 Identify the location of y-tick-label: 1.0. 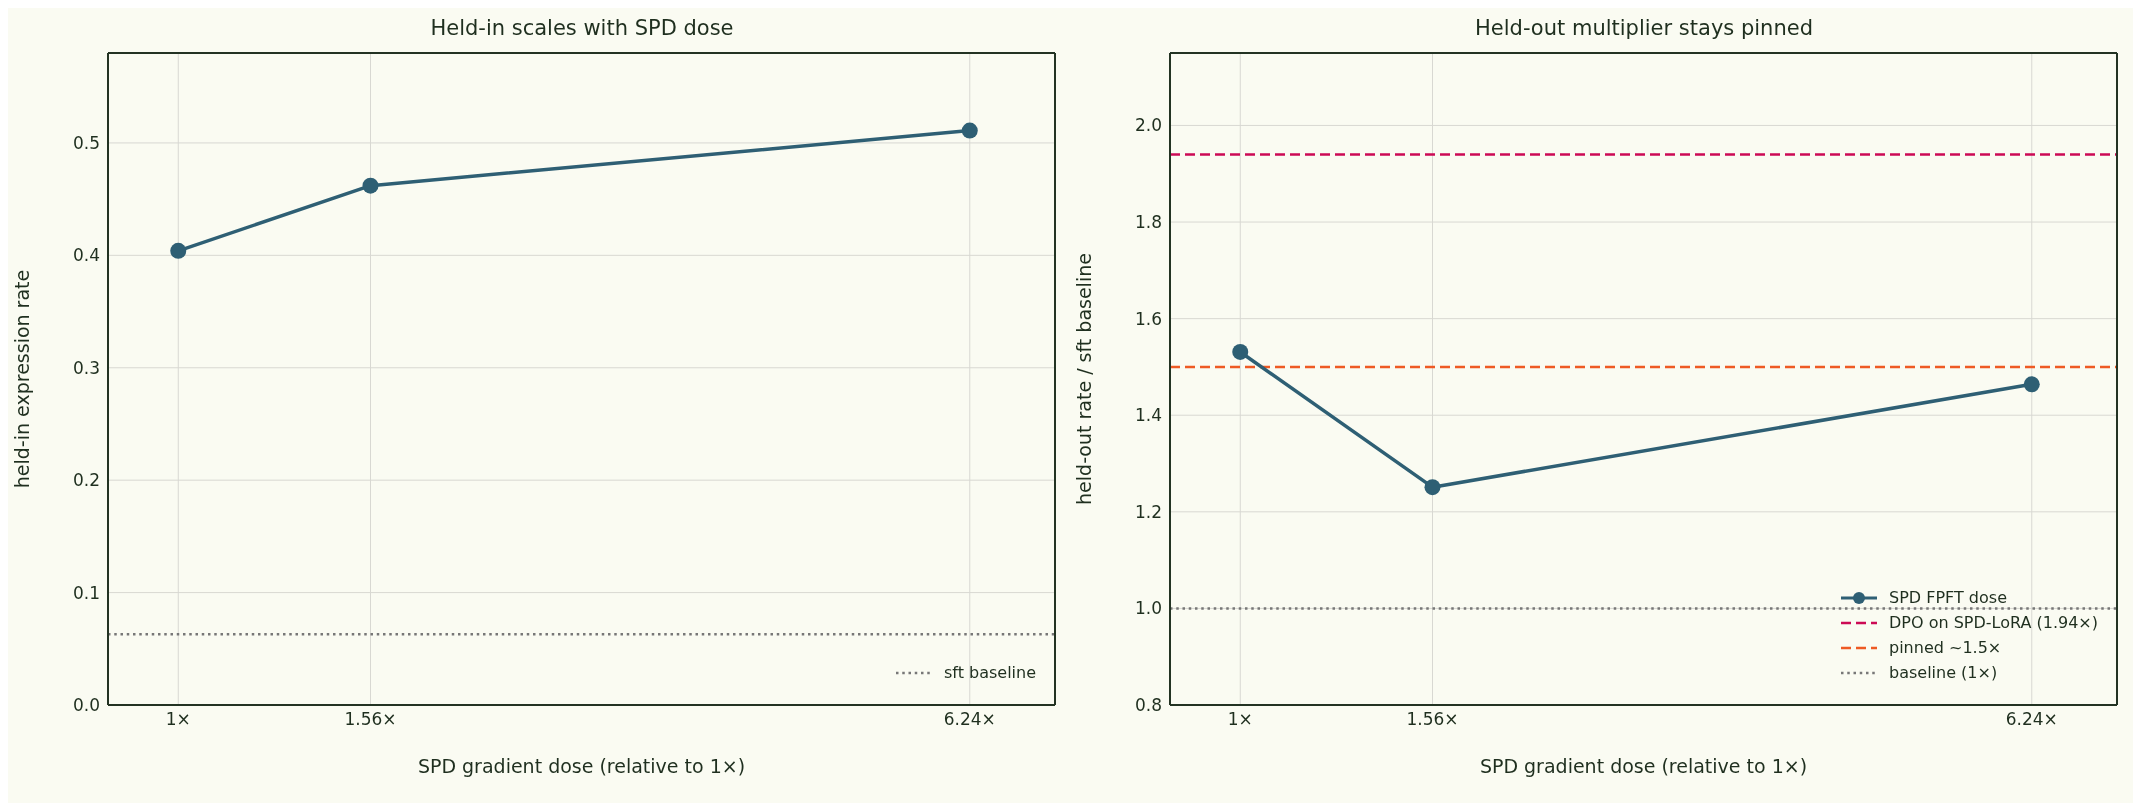
(1148, 608).